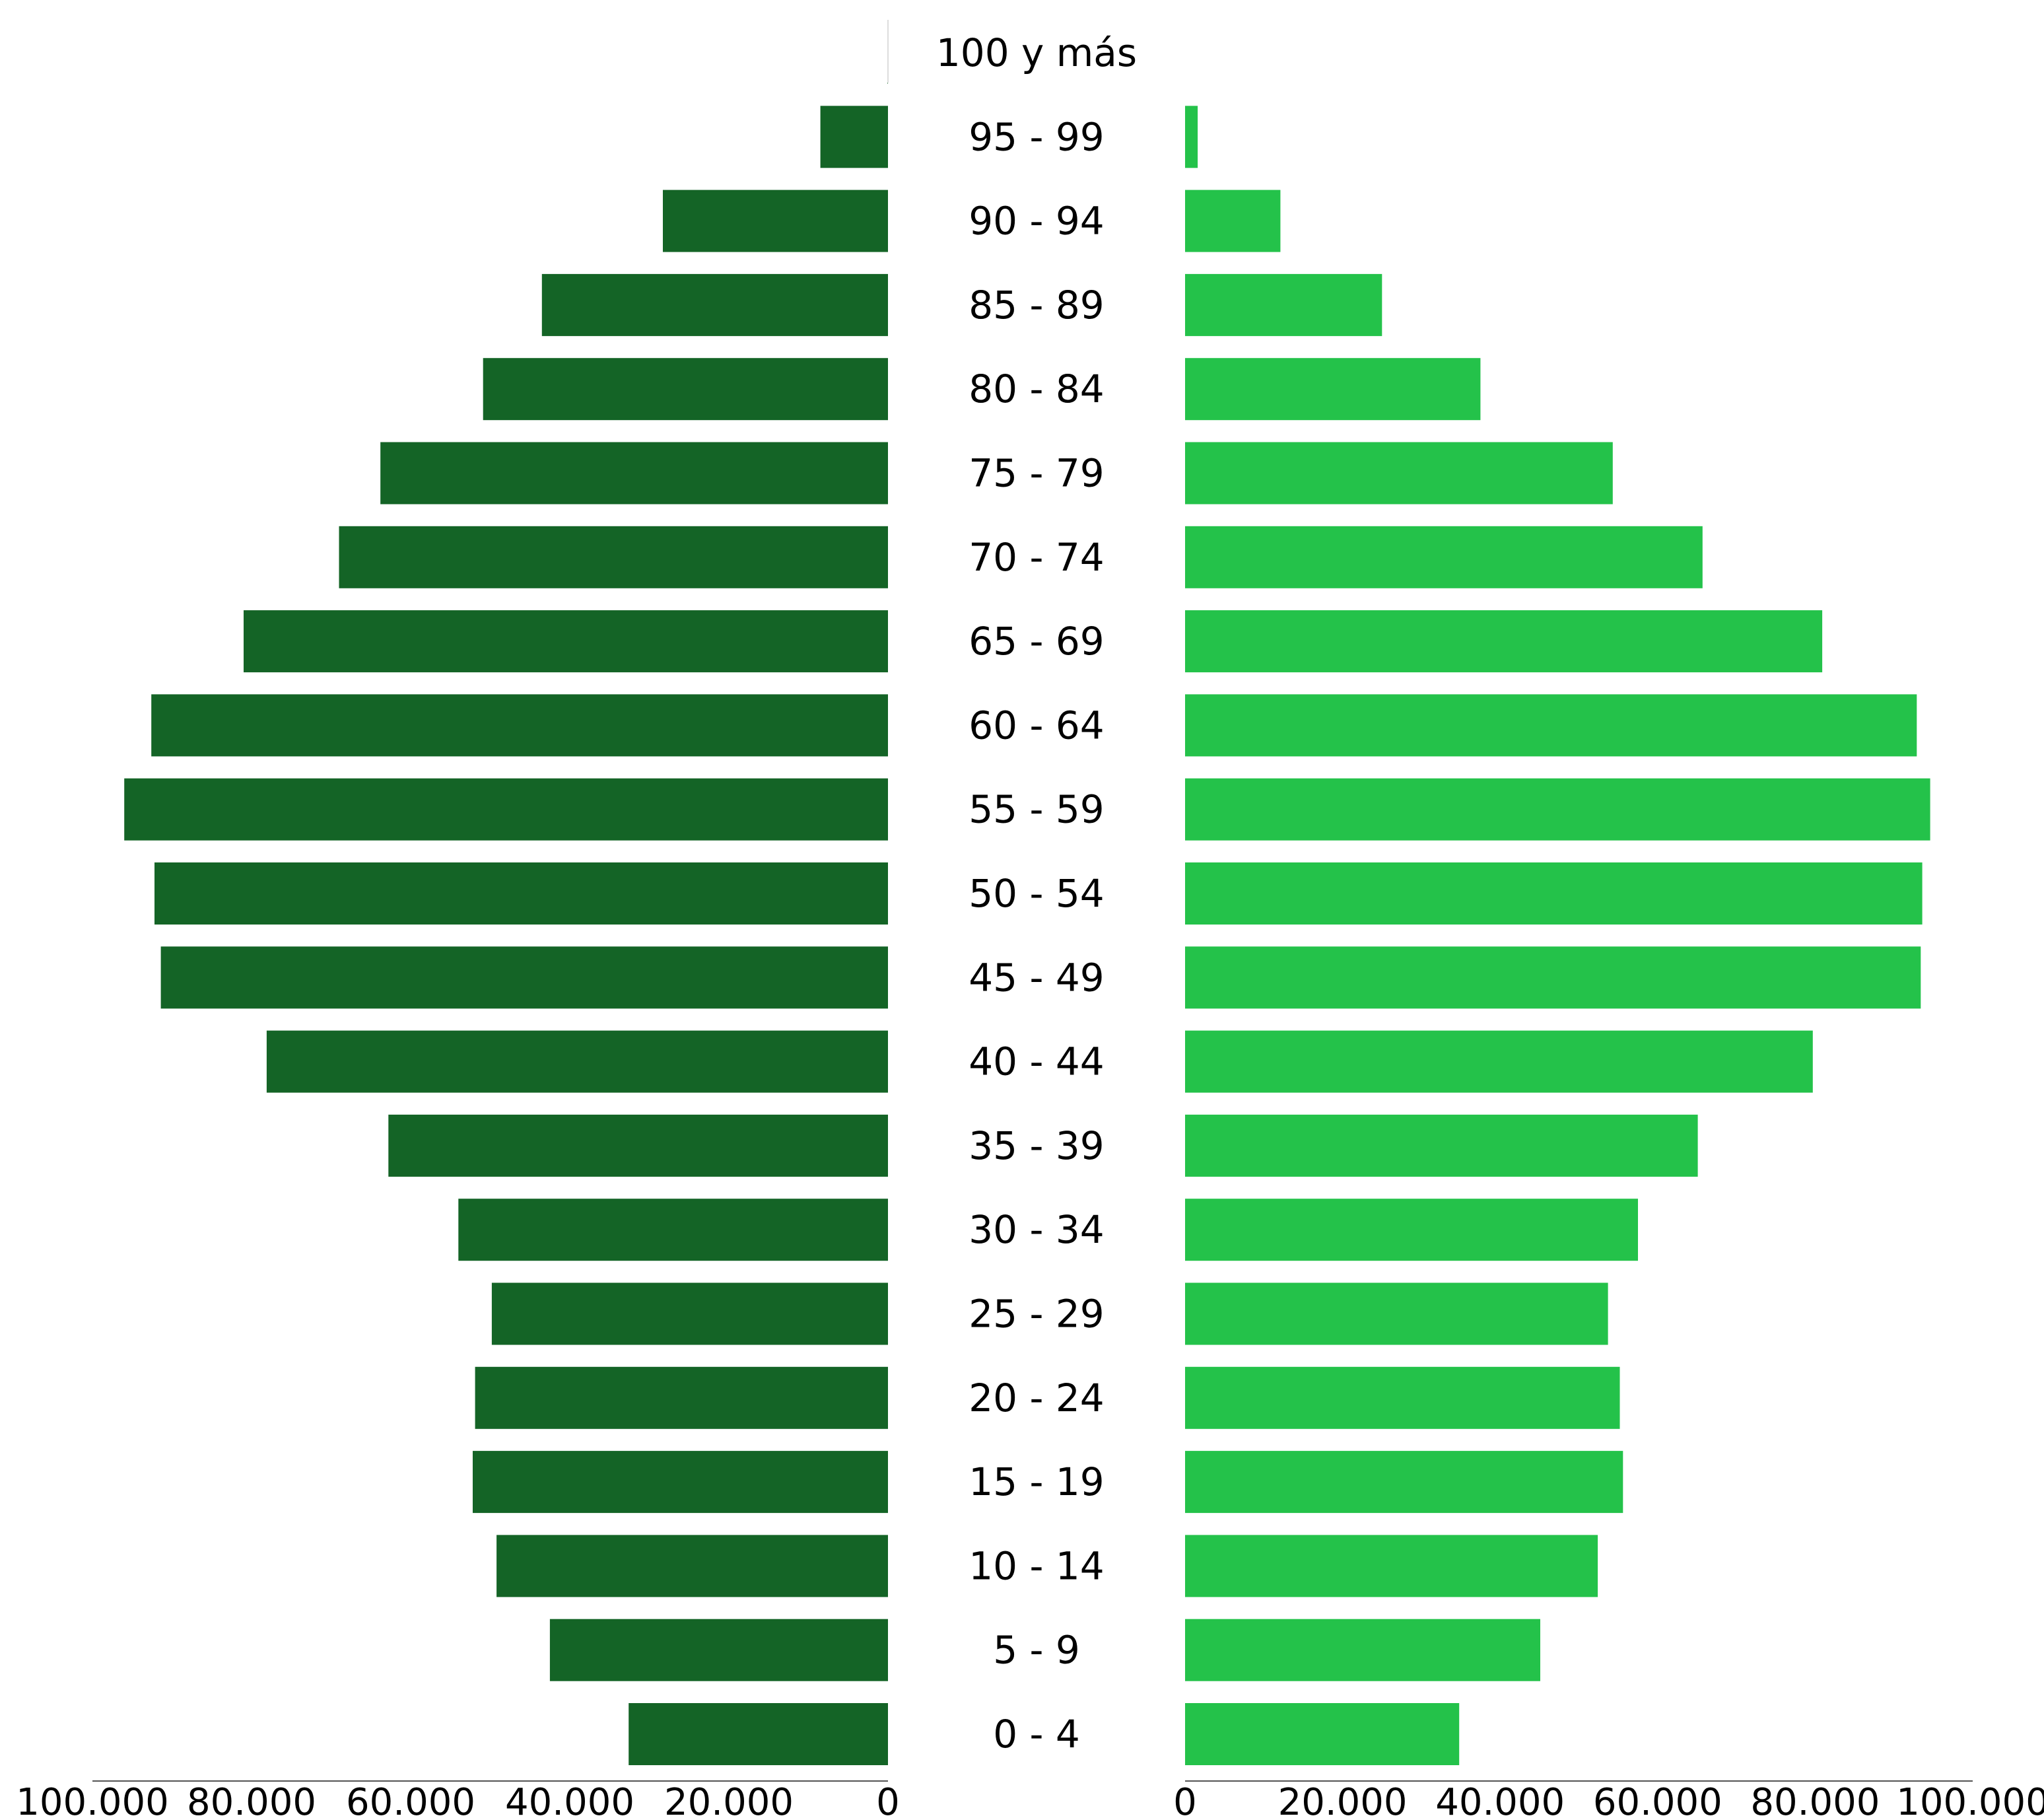 The image size is (2044, 1818). What do you see at coordinates (1036, 1145) in the screenshot?
I see `age-label-35-39: 35 - 39` at bounding box center [1036, 1145].